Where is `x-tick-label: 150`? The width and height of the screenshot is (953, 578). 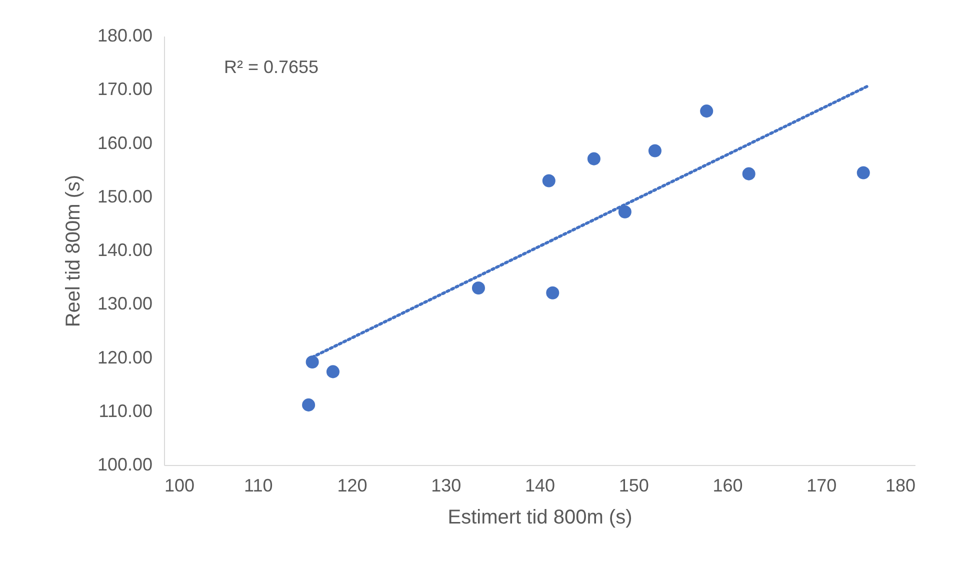
x-tick-label: 150 is located at coordinates (633, 486).